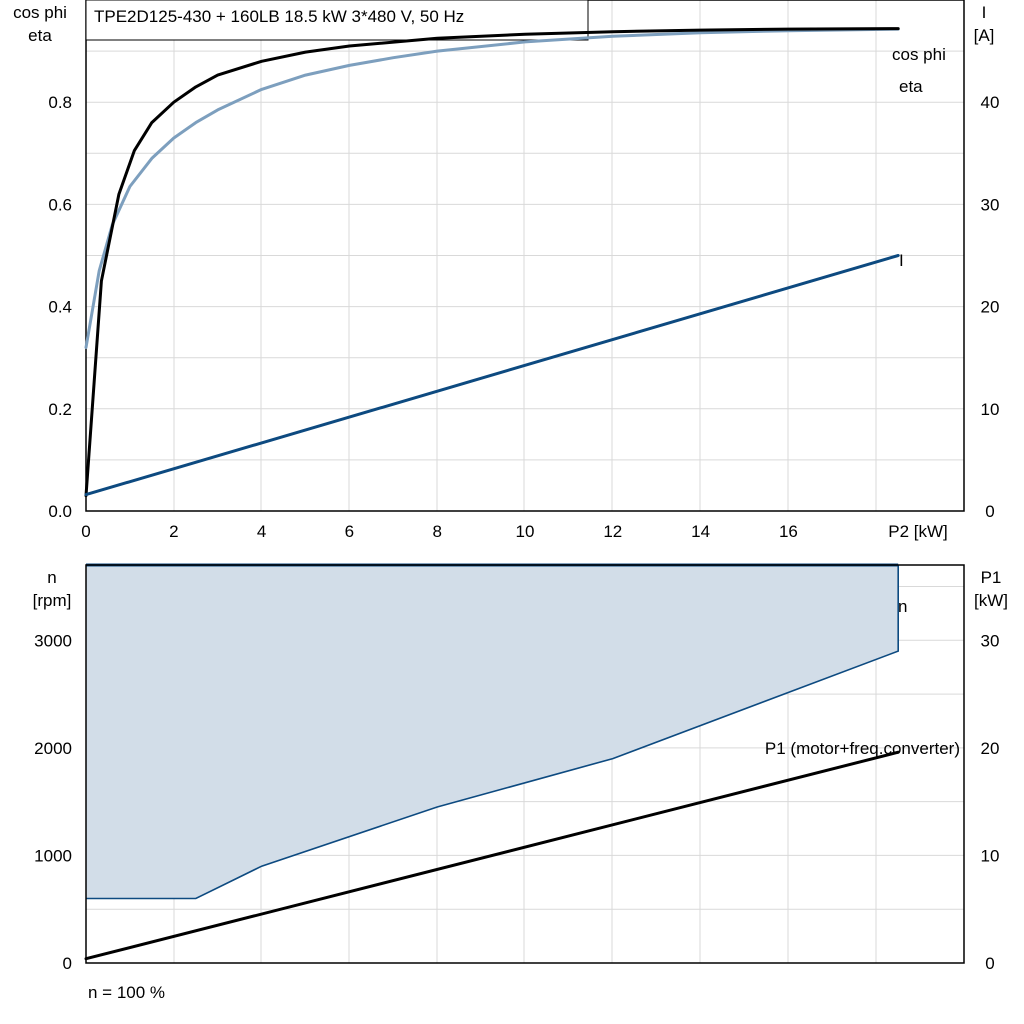 The width and height of the screenshot is (1024, 1024). What do you see at coordinates (700, 531) in the screenshot?
I see `top-x-tick-label: 14` at bounding box center [700, 531].